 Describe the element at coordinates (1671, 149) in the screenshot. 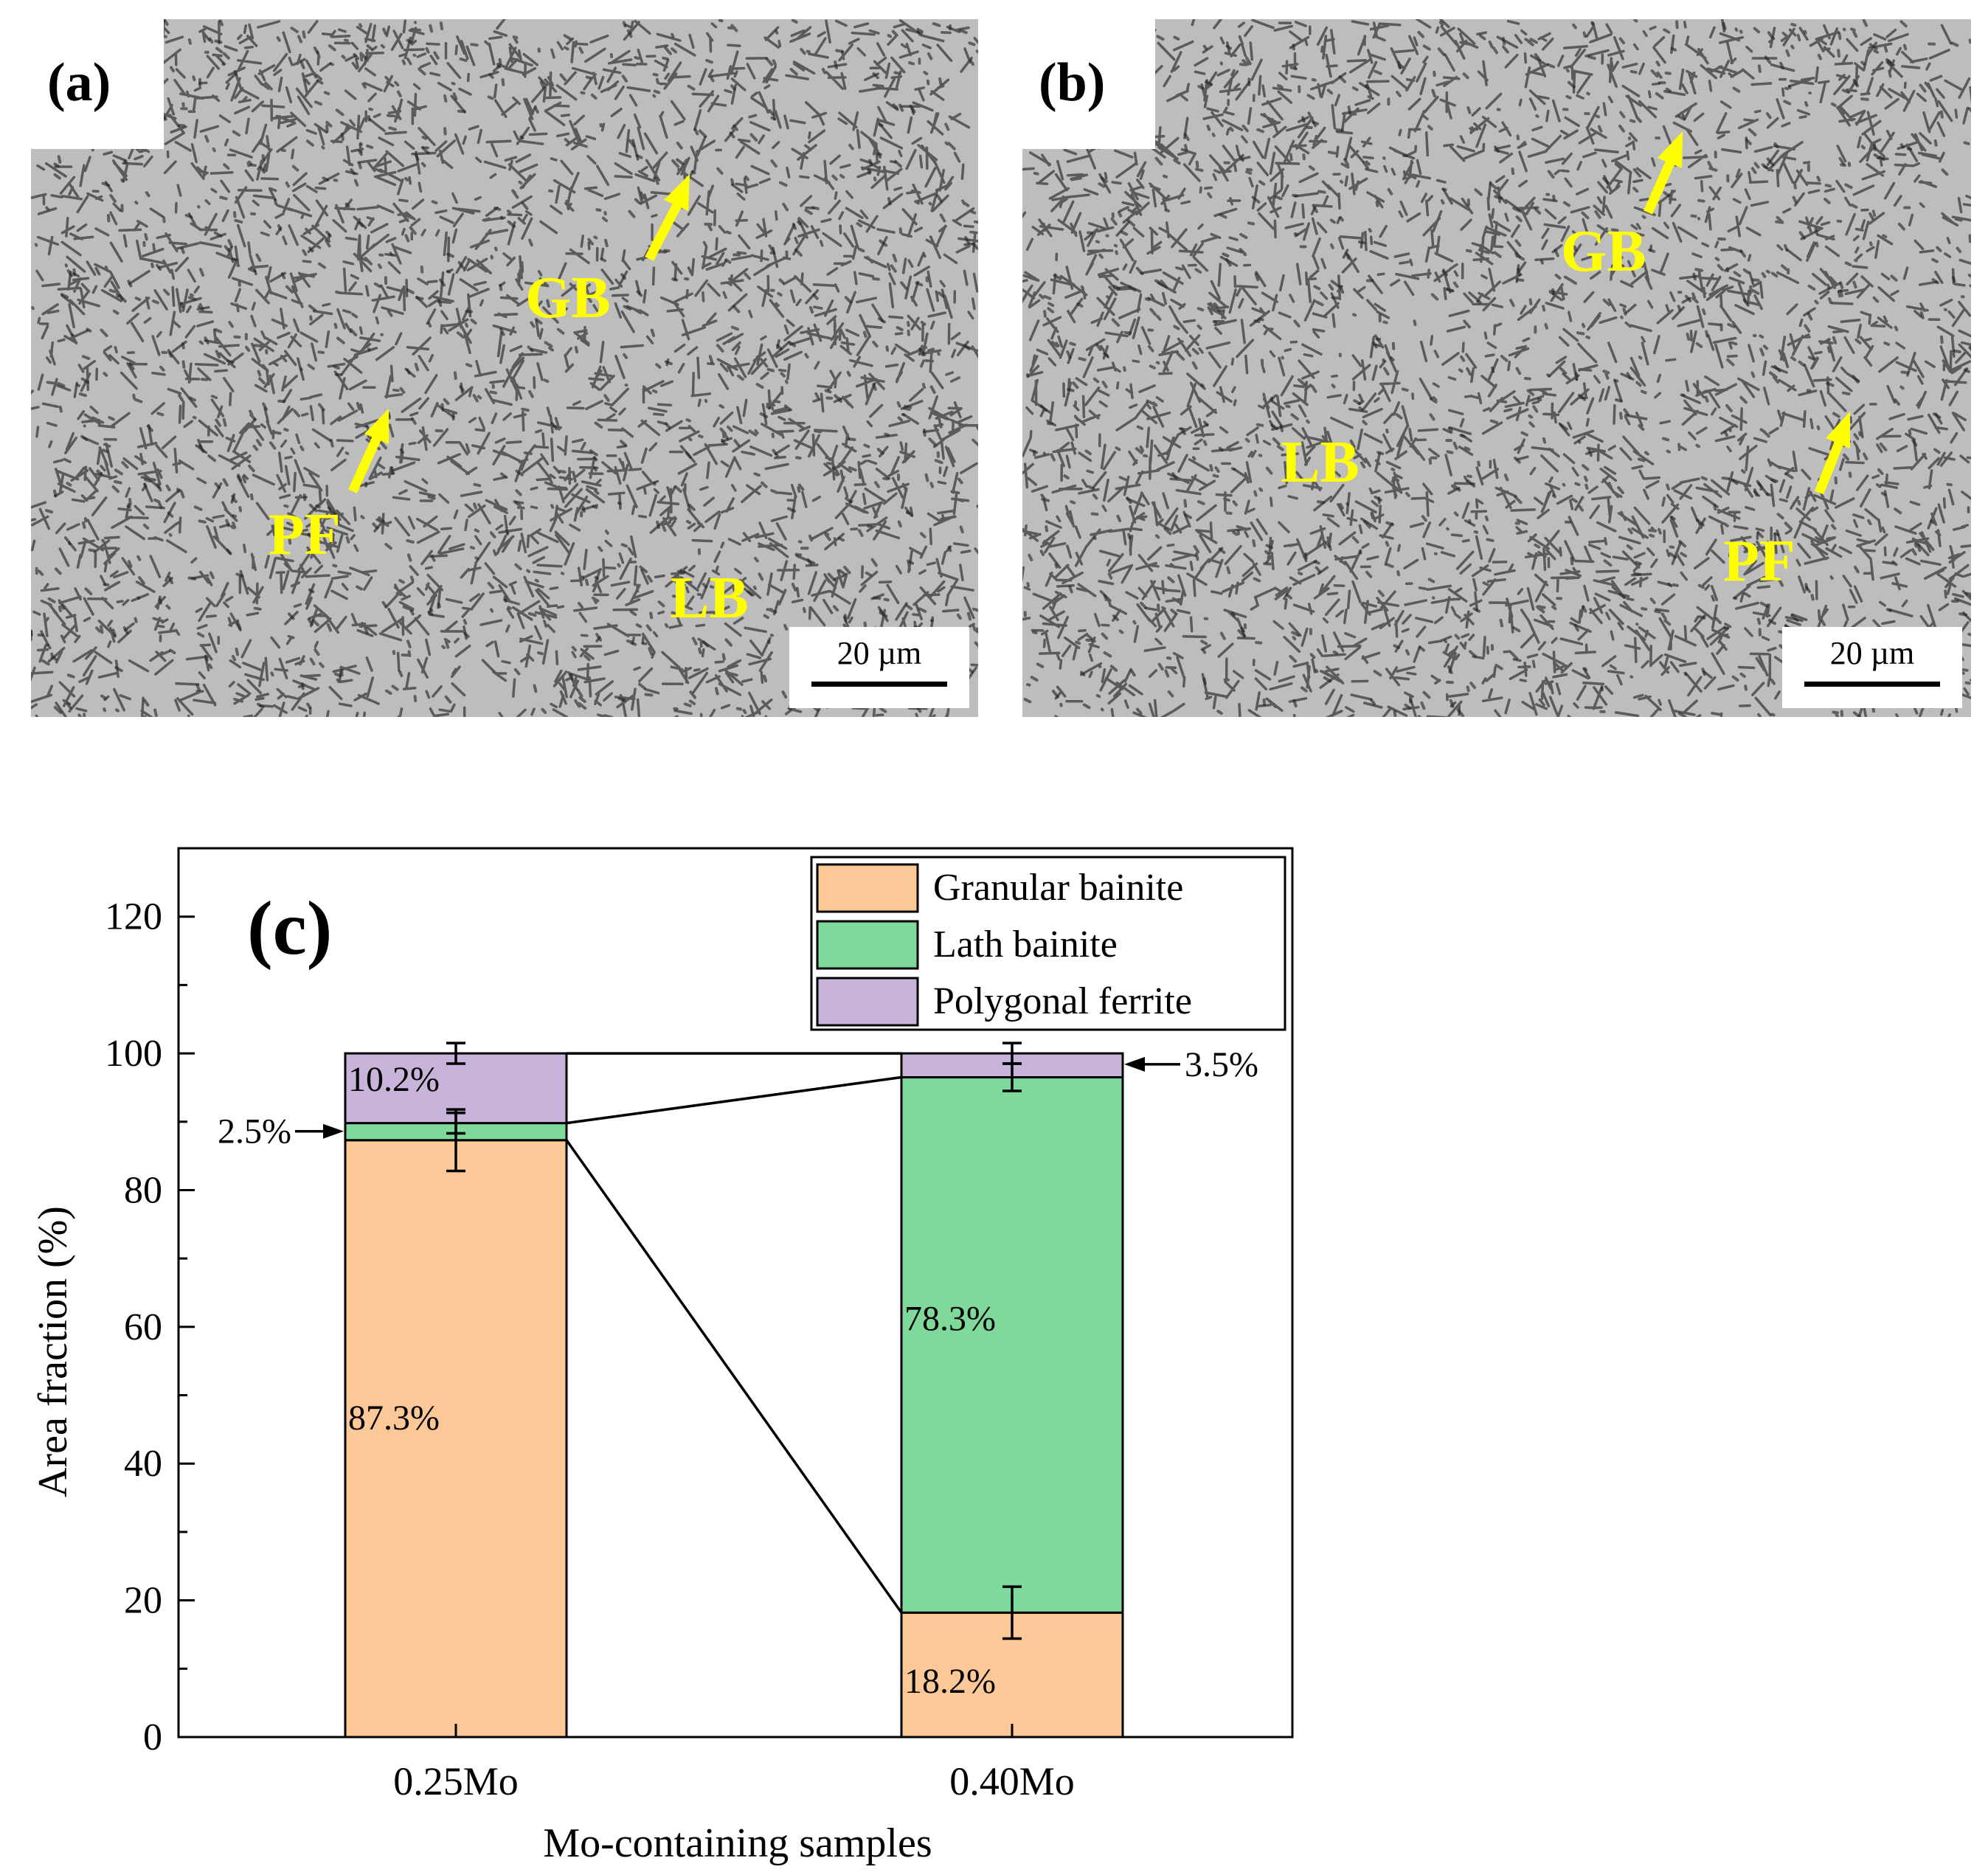

I see `arrowhead-gb-b` at that location.